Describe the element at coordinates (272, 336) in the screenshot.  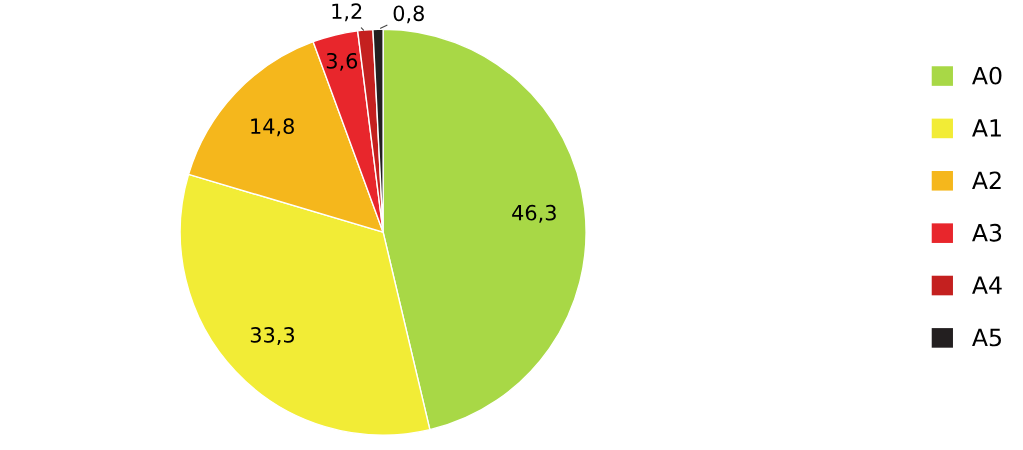
I see `data-label: 33,3` at that location.